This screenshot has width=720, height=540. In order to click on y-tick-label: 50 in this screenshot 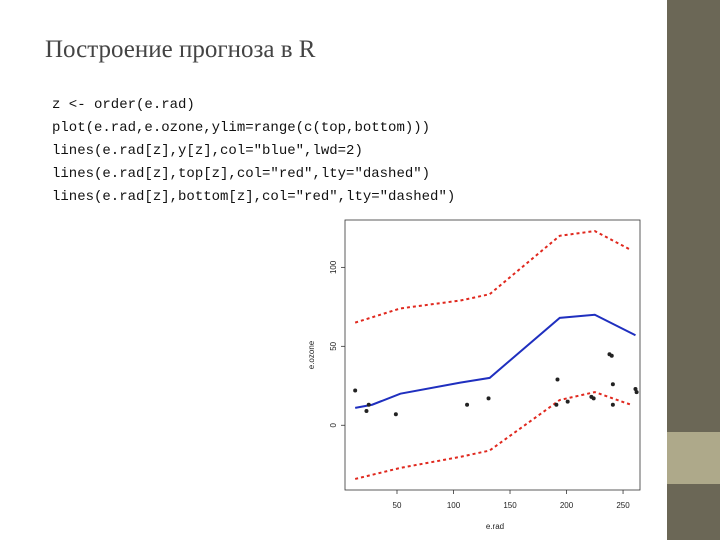, I will do `click(333, 345)`.